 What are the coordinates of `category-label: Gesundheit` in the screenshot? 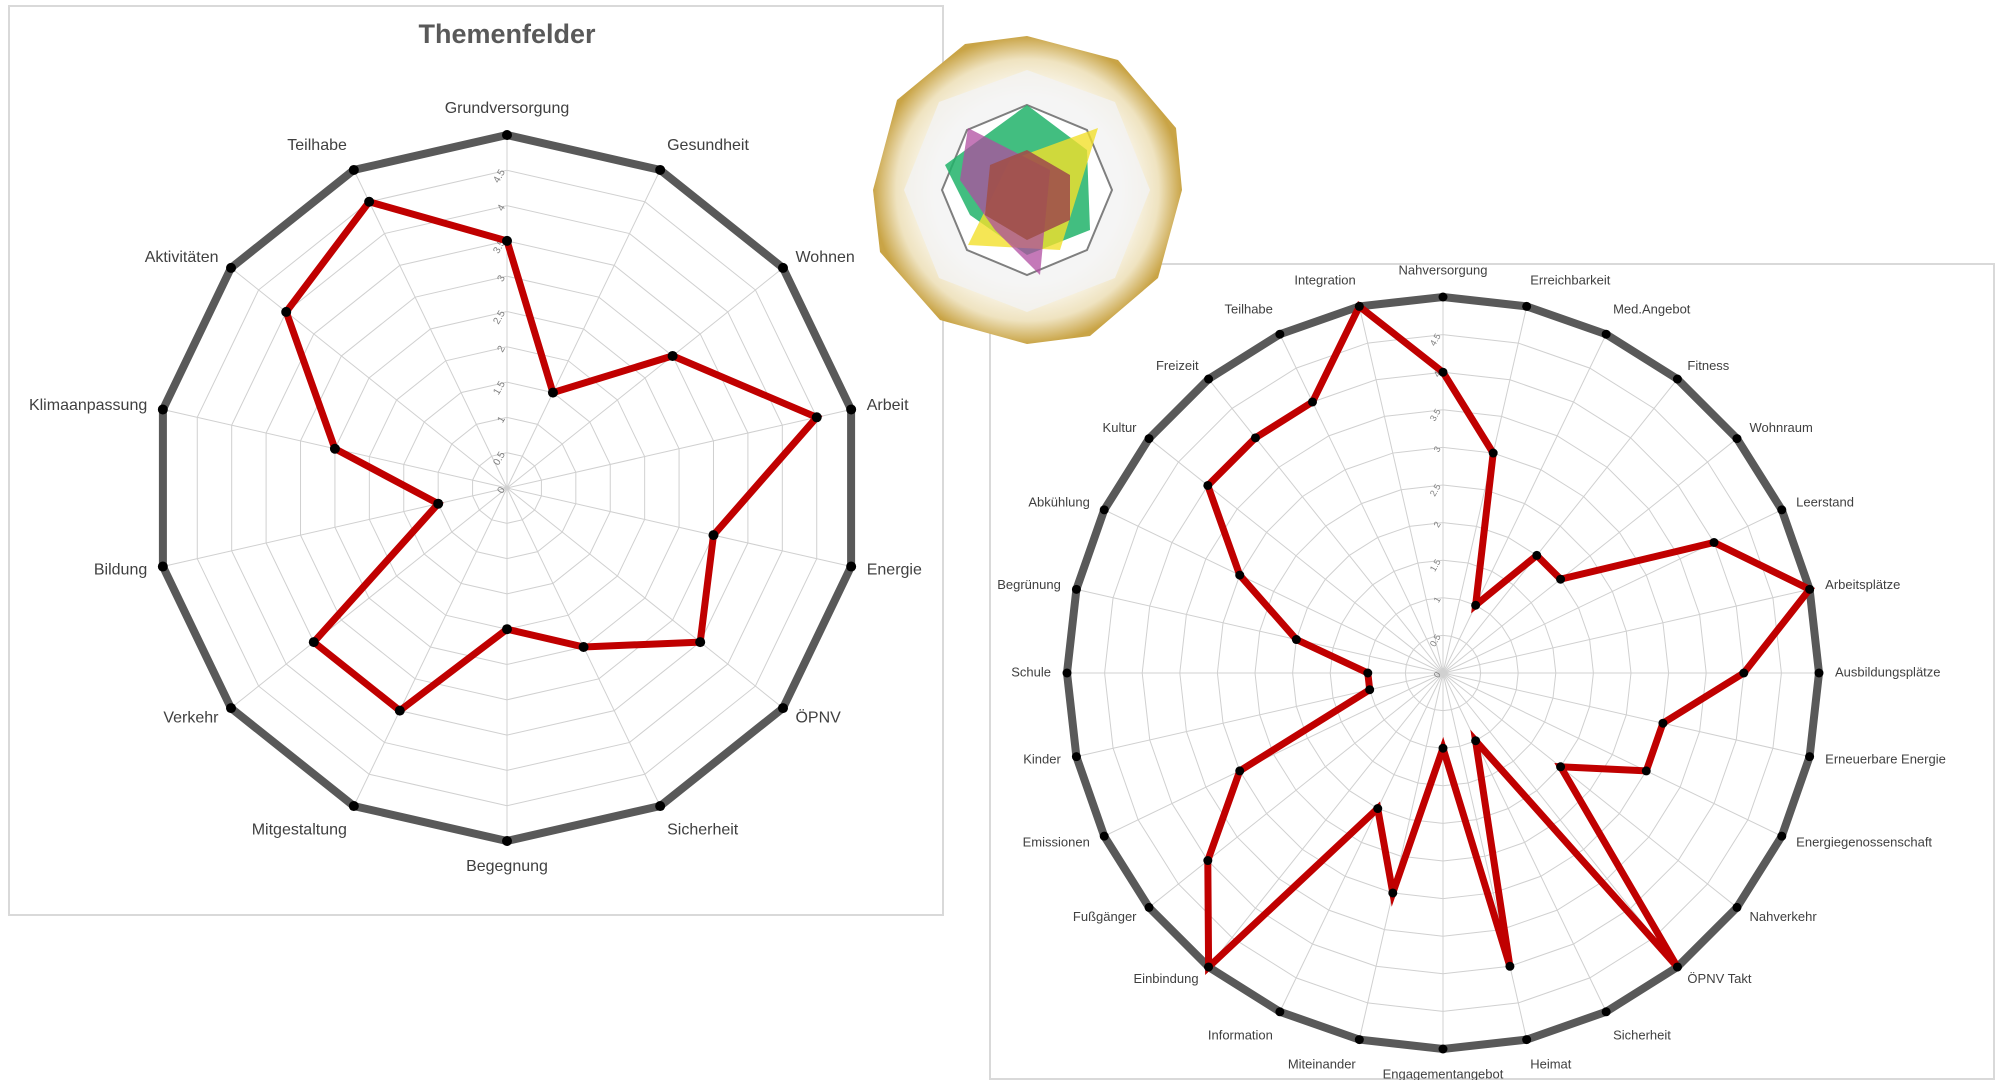 It's located at (708, 145).